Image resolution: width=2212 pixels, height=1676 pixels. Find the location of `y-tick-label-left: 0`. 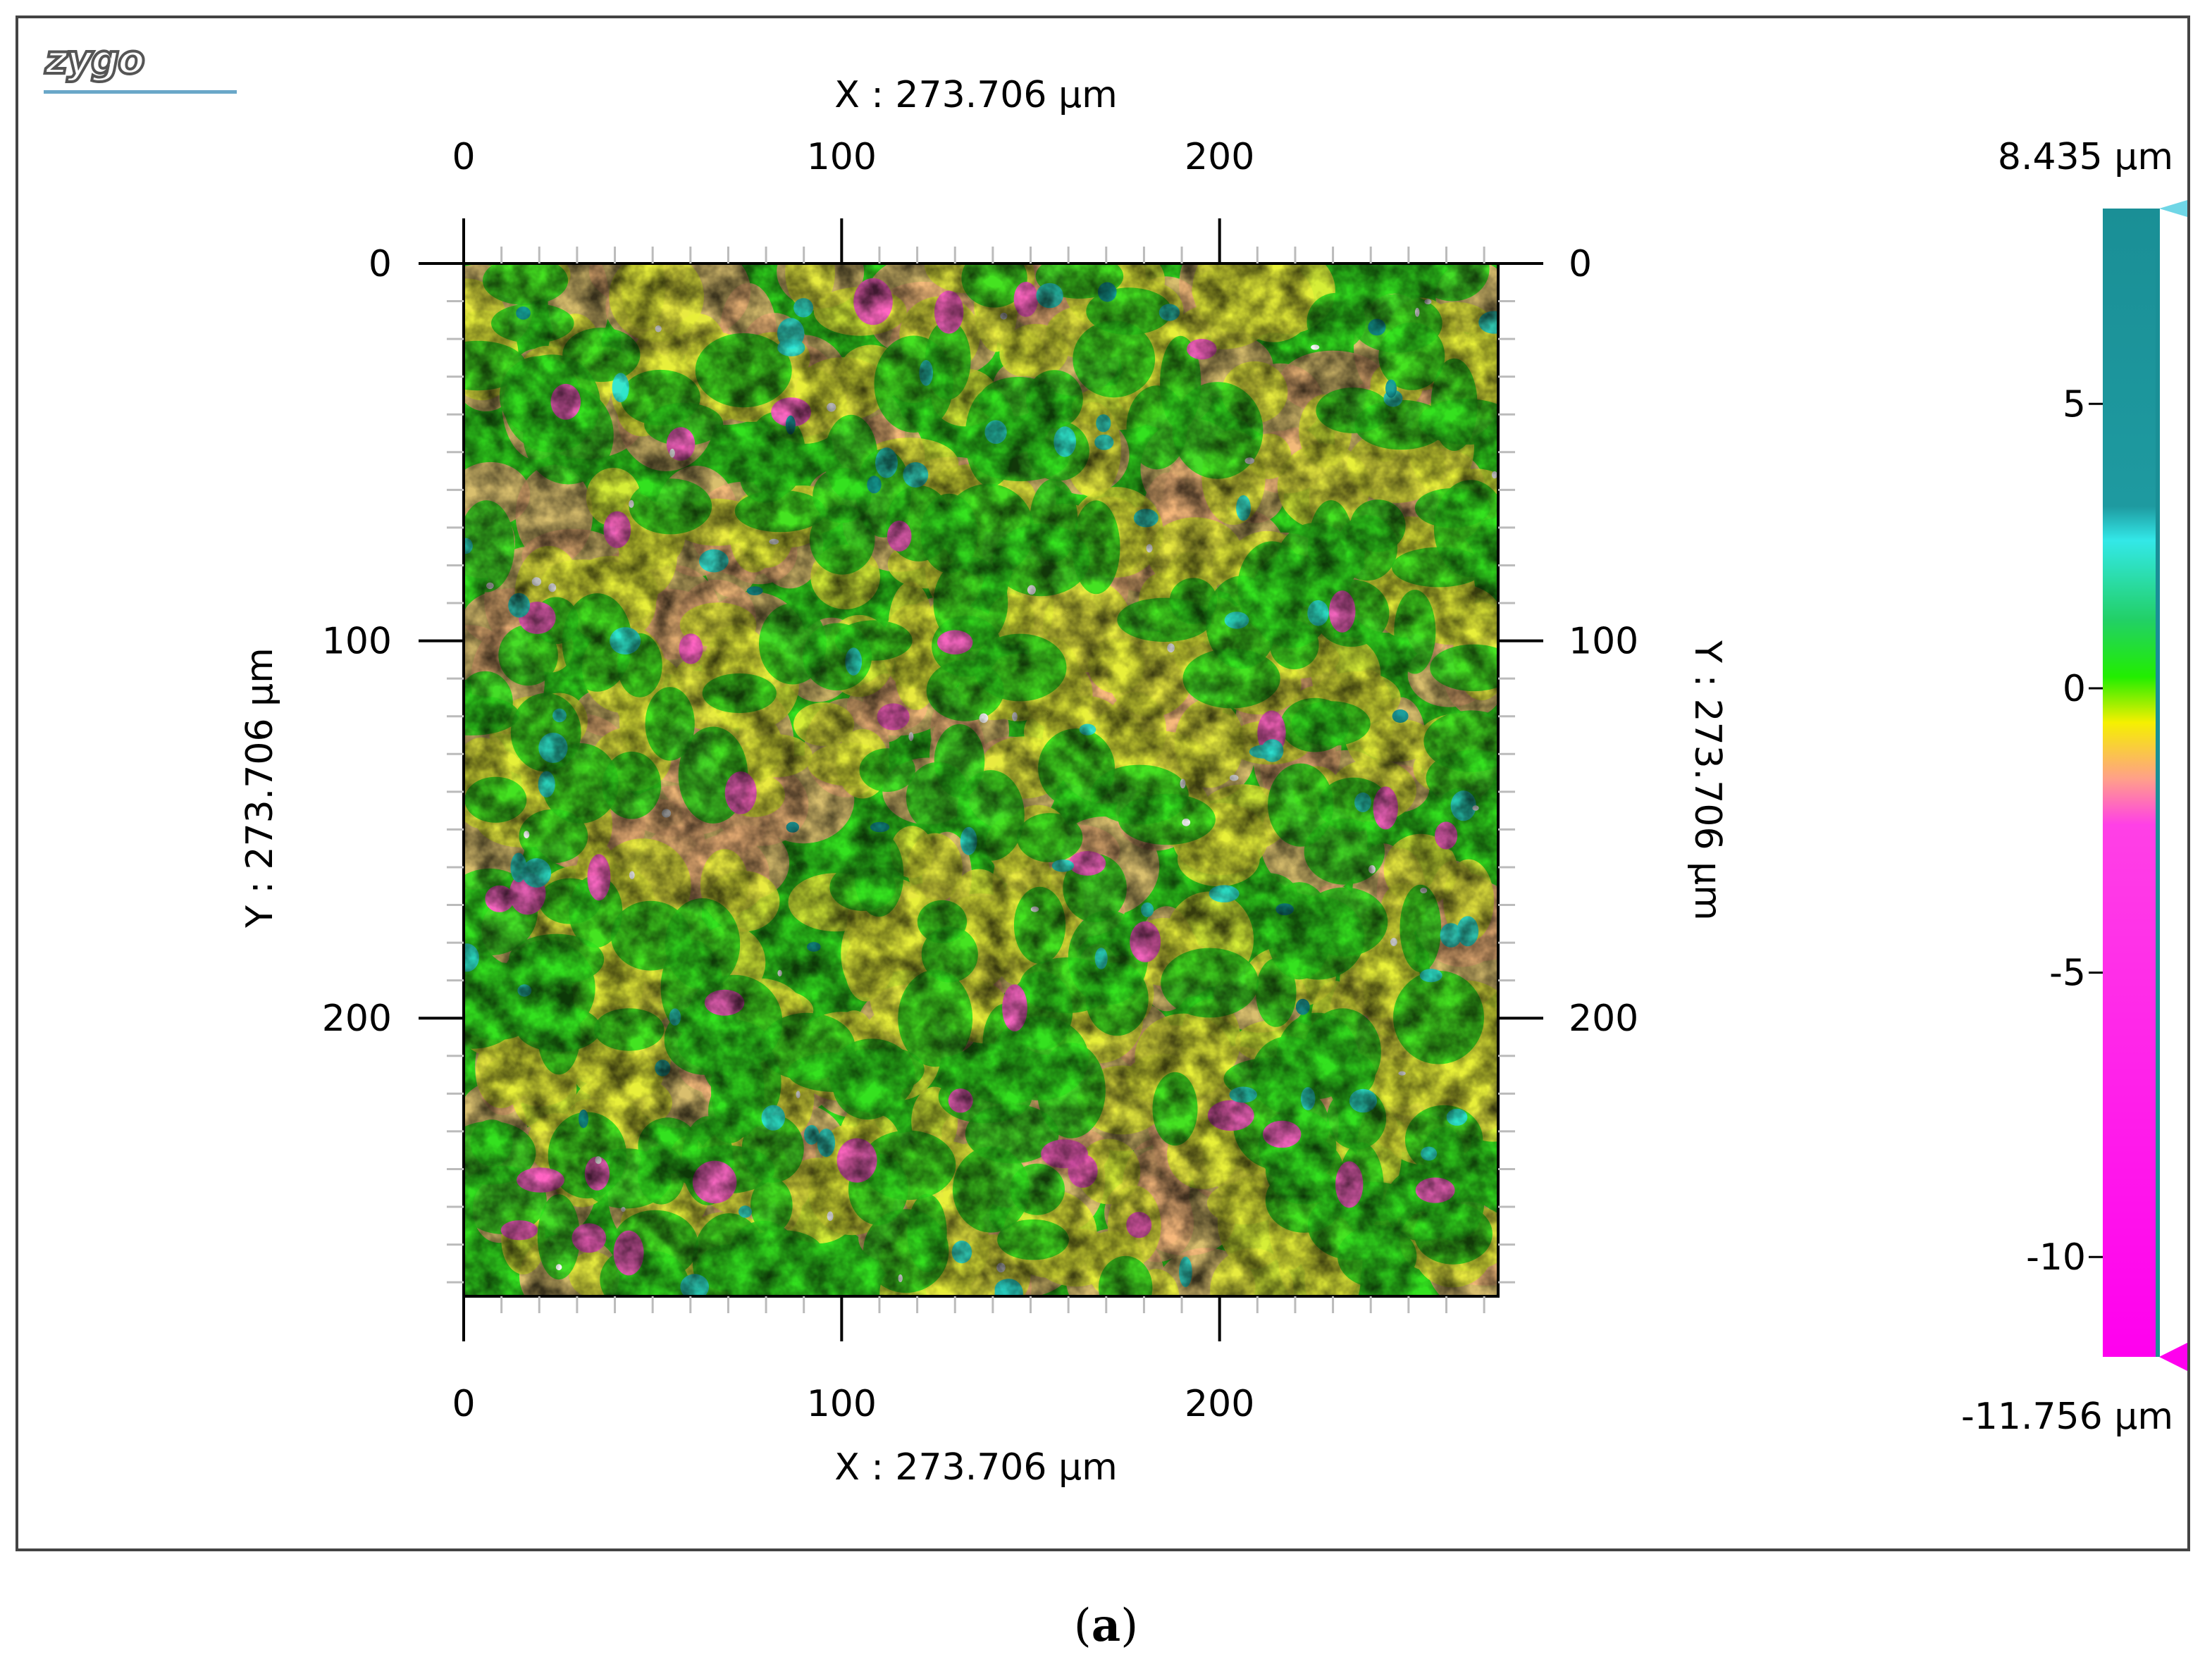

y-tick-label-left: 0 is located at coordinates (380, 264).